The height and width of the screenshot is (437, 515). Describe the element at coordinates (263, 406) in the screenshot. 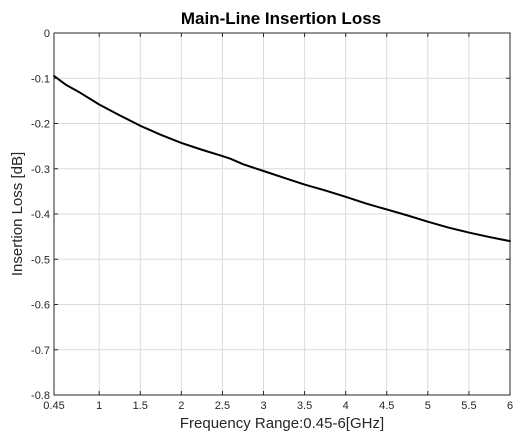

I see `x-tick-label: 3` at that location.